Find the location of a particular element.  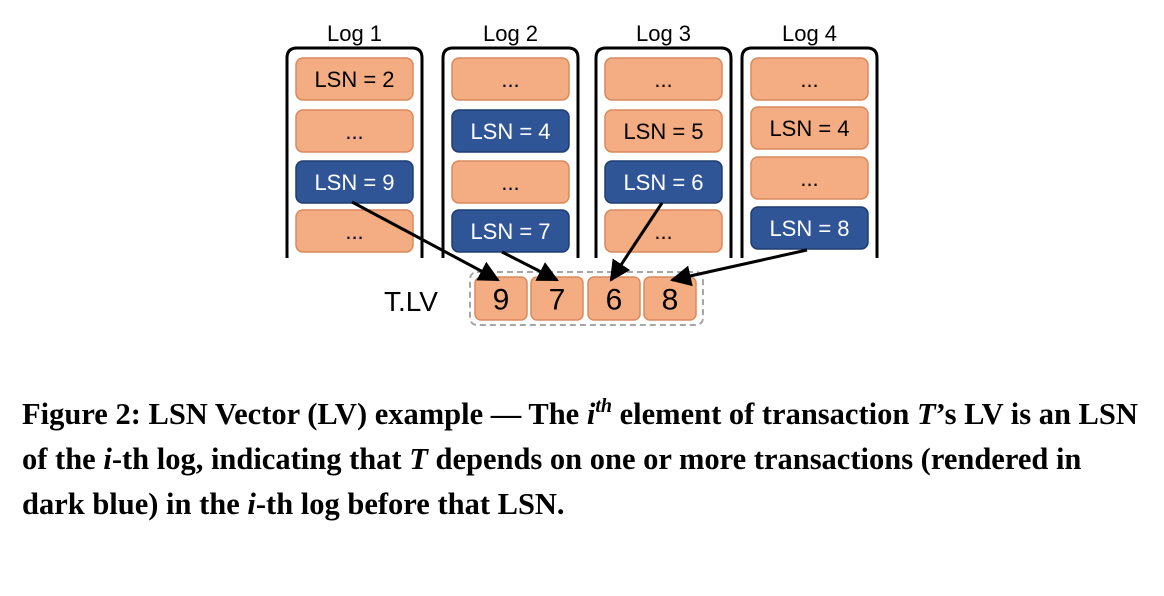

lv-cell-value: 8 is located at coordinates (670, 300).